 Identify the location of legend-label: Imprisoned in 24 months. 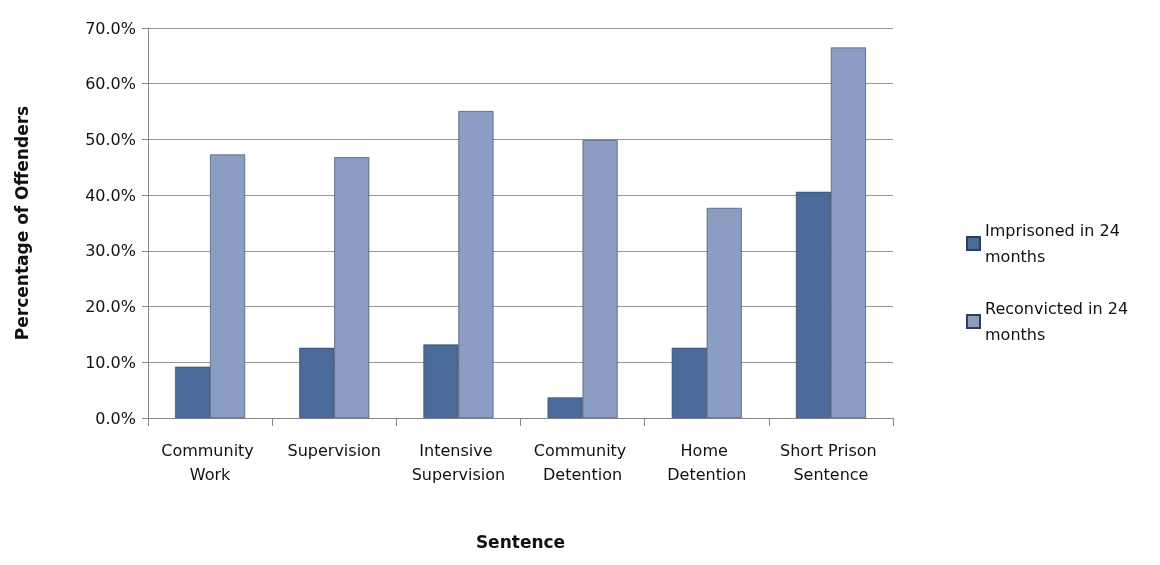
(1055, 243).